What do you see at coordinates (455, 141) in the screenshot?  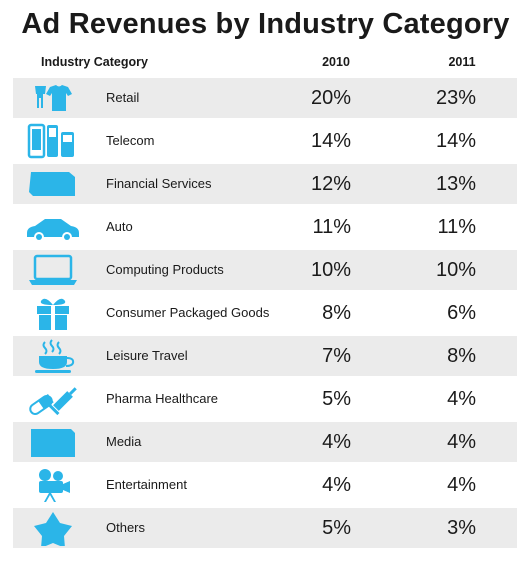 I see `value-2011: 14%` at bounding box center [455, 141].